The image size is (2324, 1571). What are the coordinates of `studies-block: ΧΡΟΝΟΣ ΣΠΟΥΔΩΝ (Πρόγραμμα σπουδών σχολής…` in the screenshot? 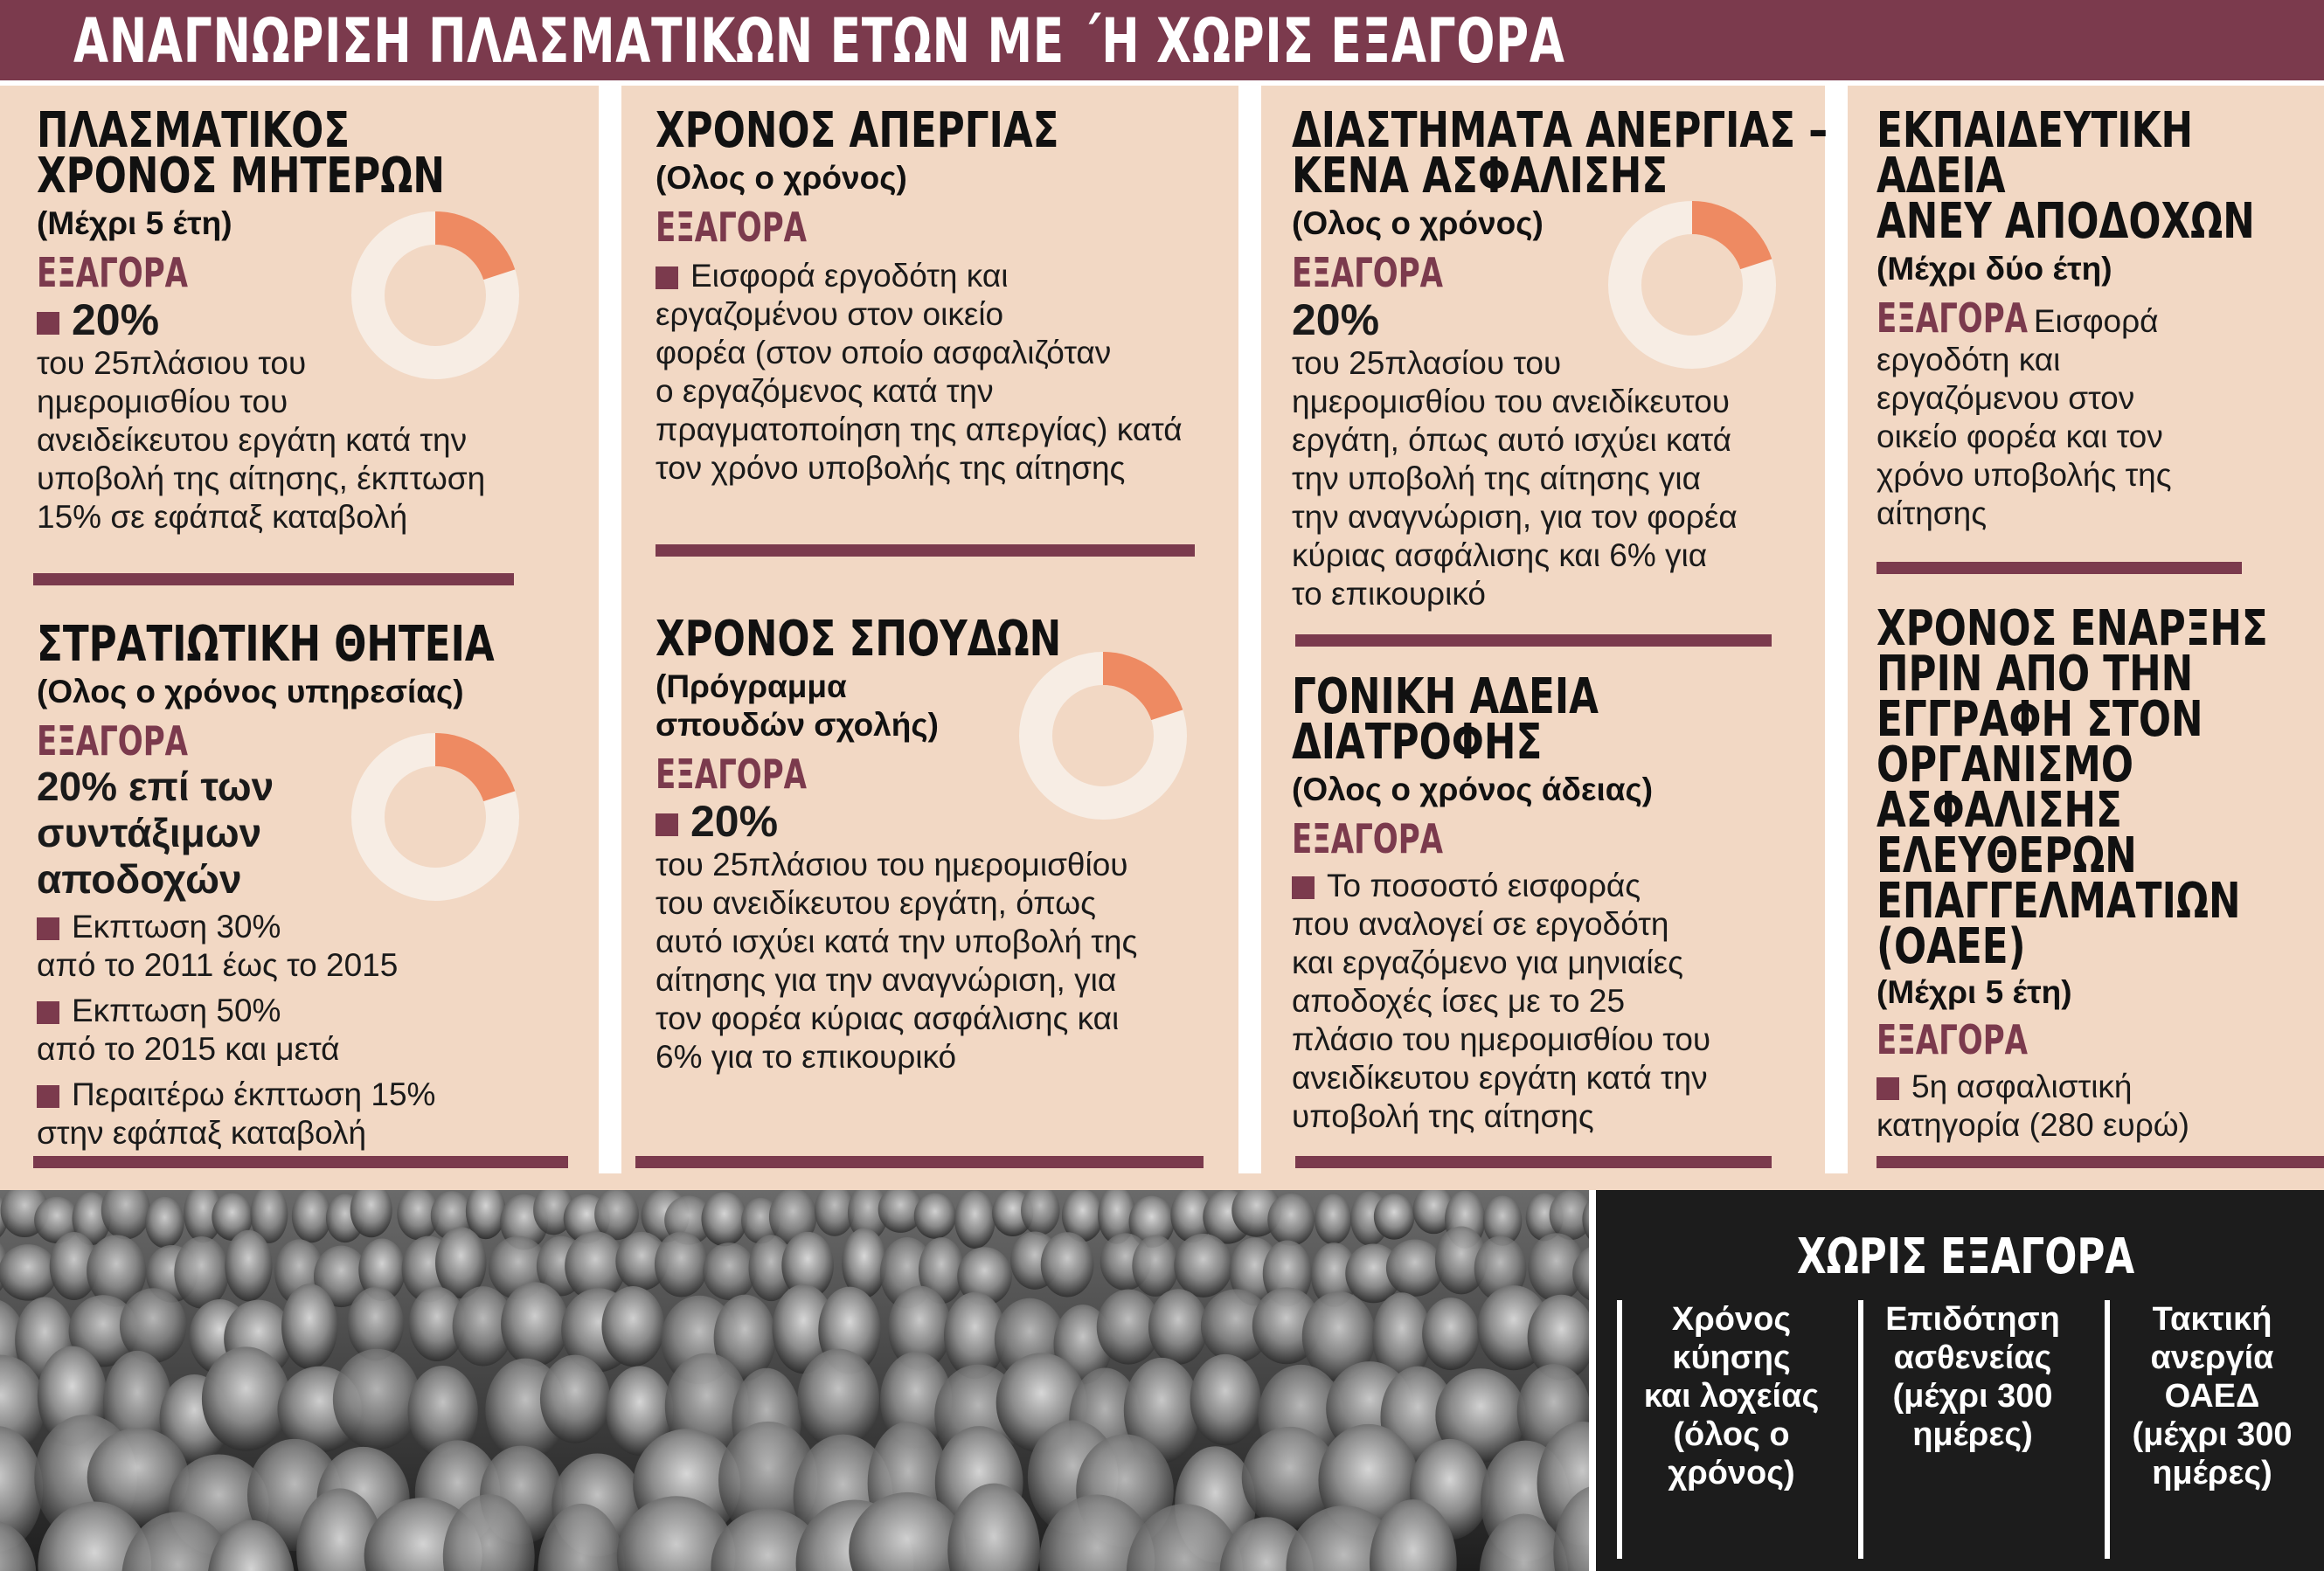 It's located at (916, 843).